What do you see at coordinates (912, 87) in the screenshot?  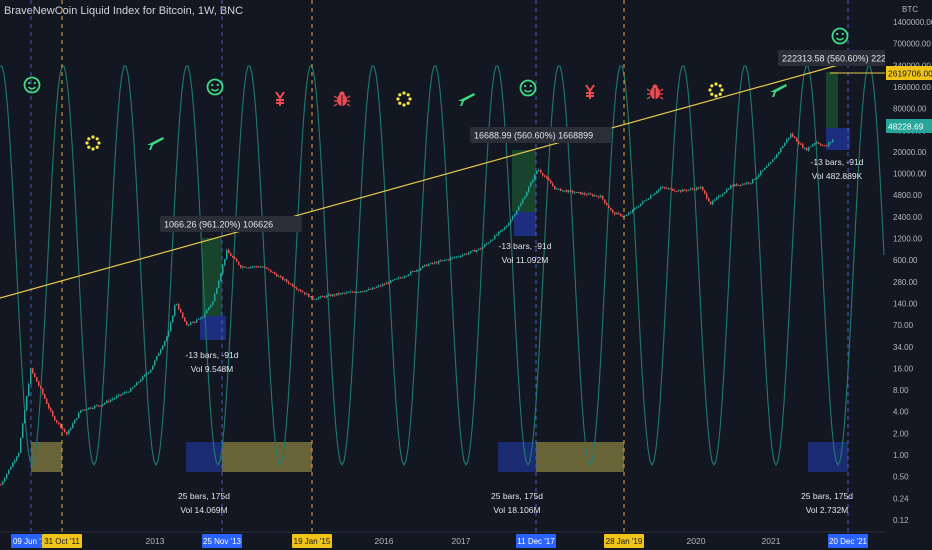 I see `y-tick-label: 160000.00` at bounding box center [912, 87].